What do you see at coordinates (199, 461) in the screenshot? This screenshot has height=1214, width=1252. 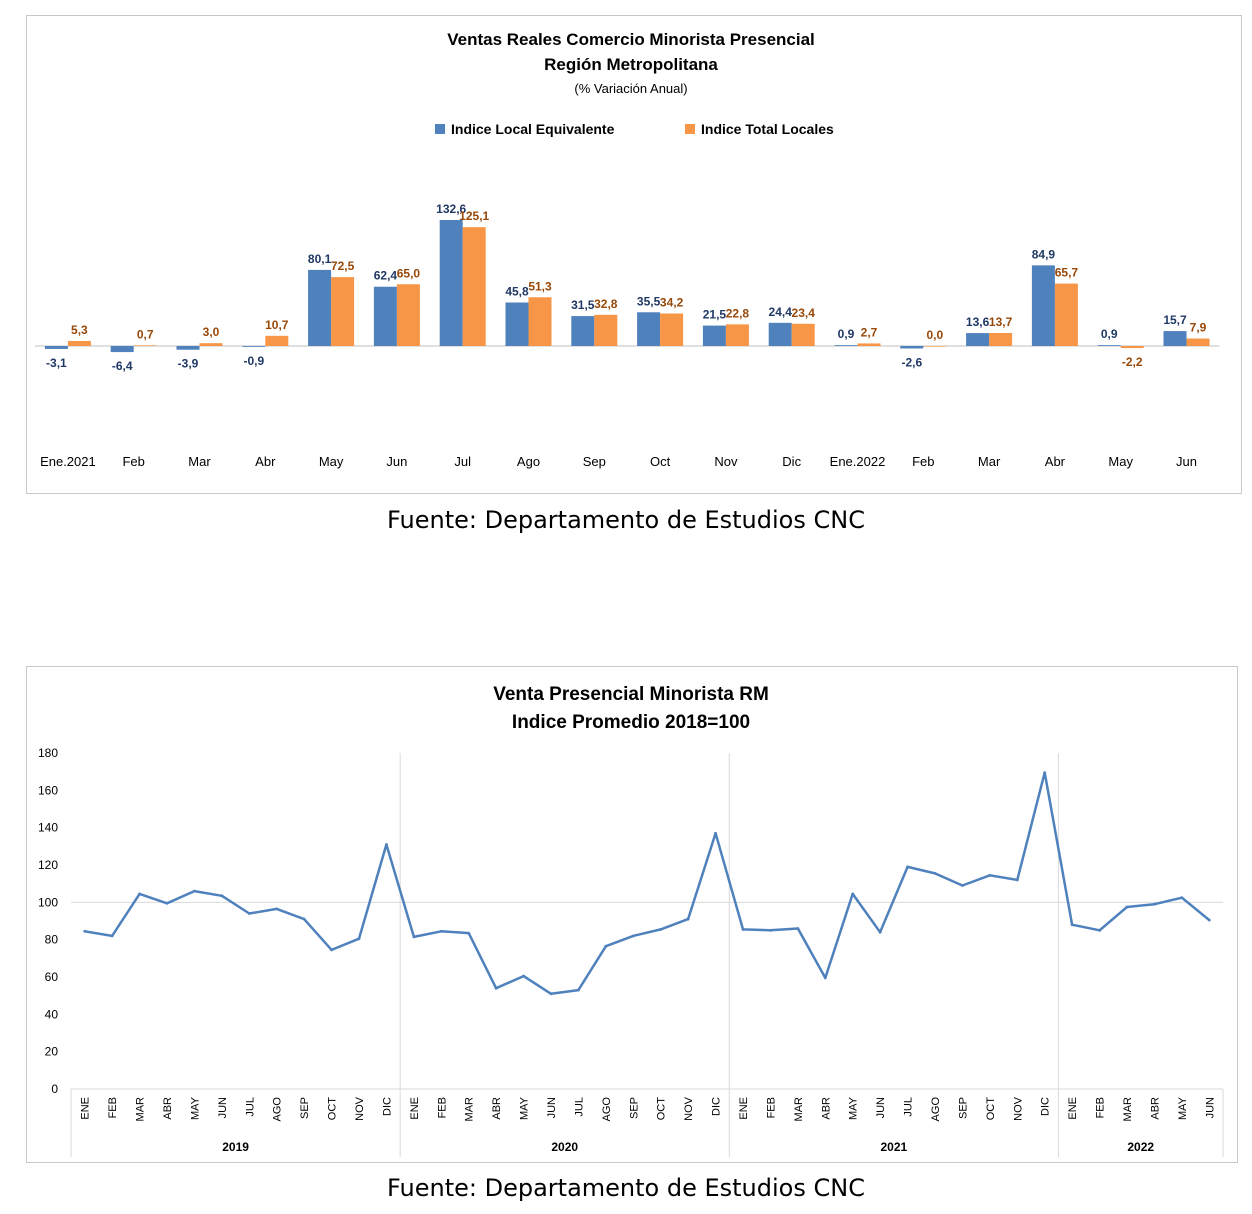 I see `x-tick-label: Mar` at bounding box center [199, 461].